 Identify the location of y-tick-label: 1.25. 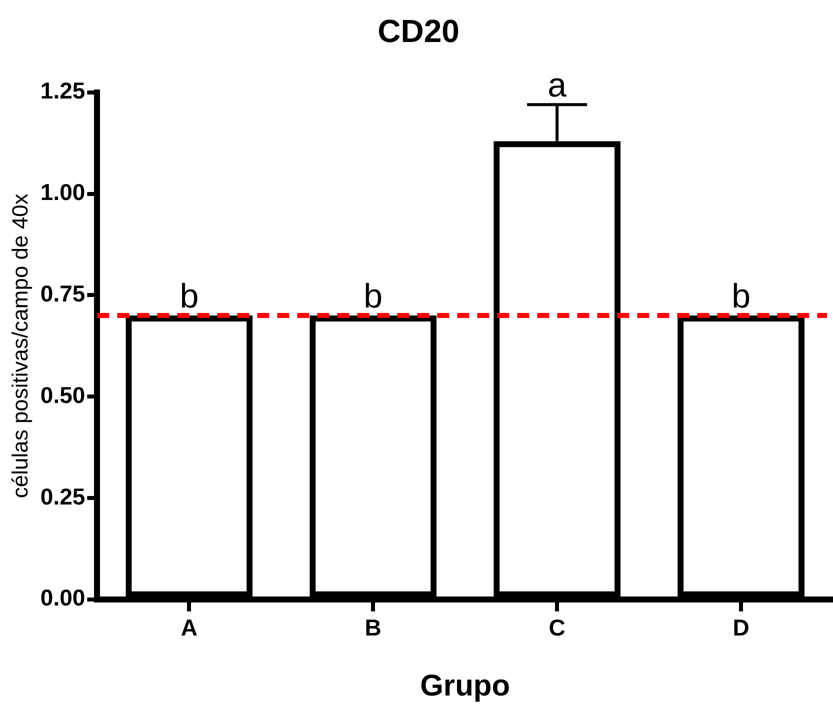
(63, 91).